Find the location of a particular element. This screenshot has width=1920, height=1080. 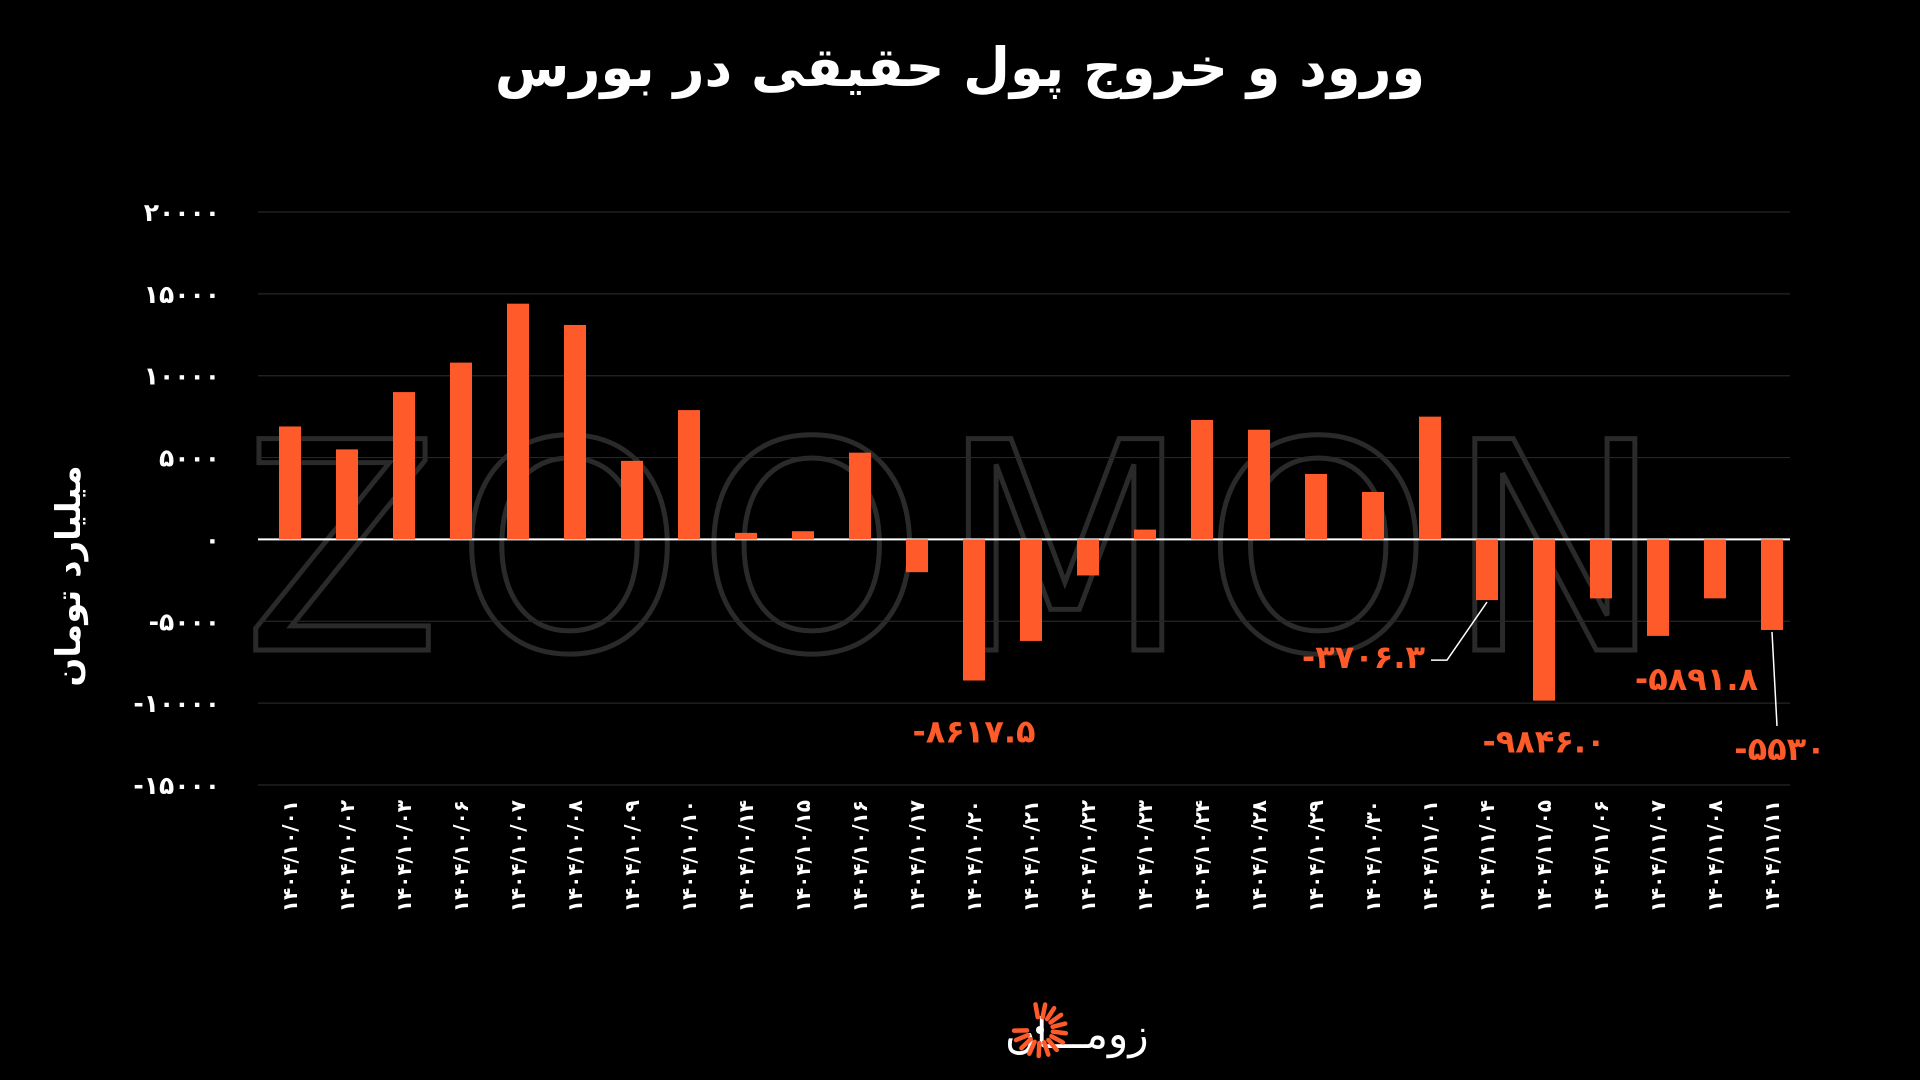

y-tick-label: ۱۵۰۰۰ is located at coordinates (182, 294).